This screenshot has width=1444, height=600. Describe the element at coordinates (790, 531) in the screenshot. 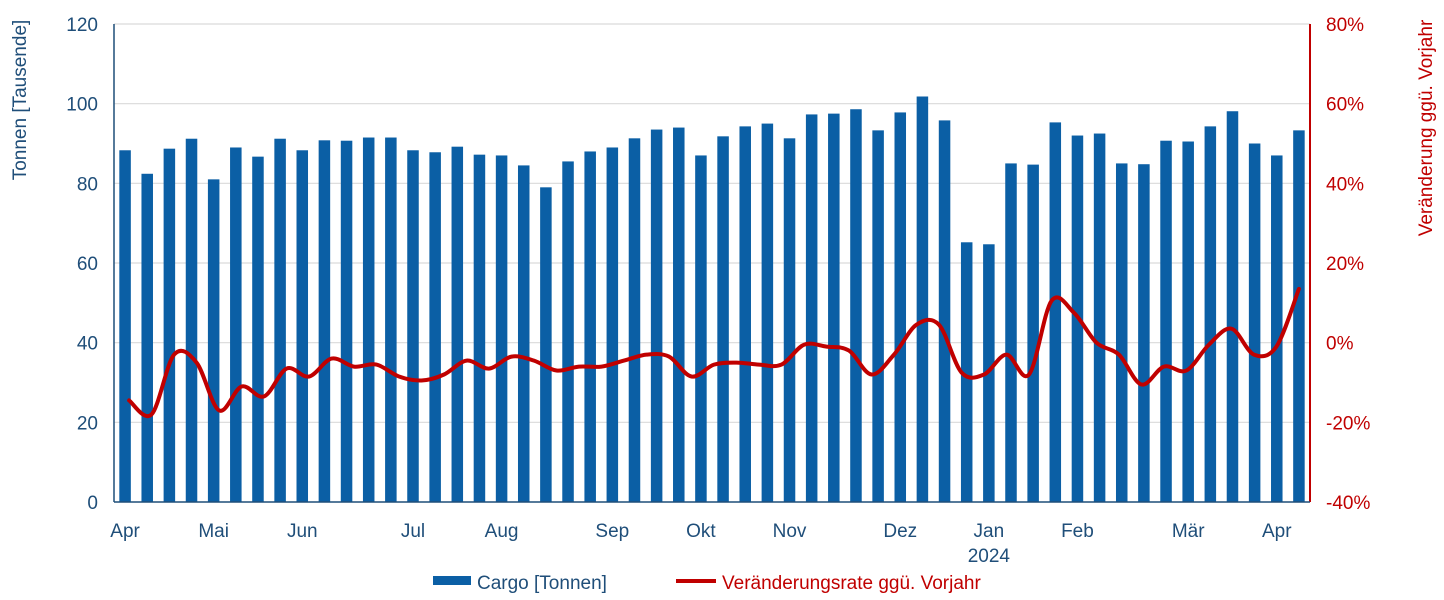

I see `x-tick-label: Nov` at that location.